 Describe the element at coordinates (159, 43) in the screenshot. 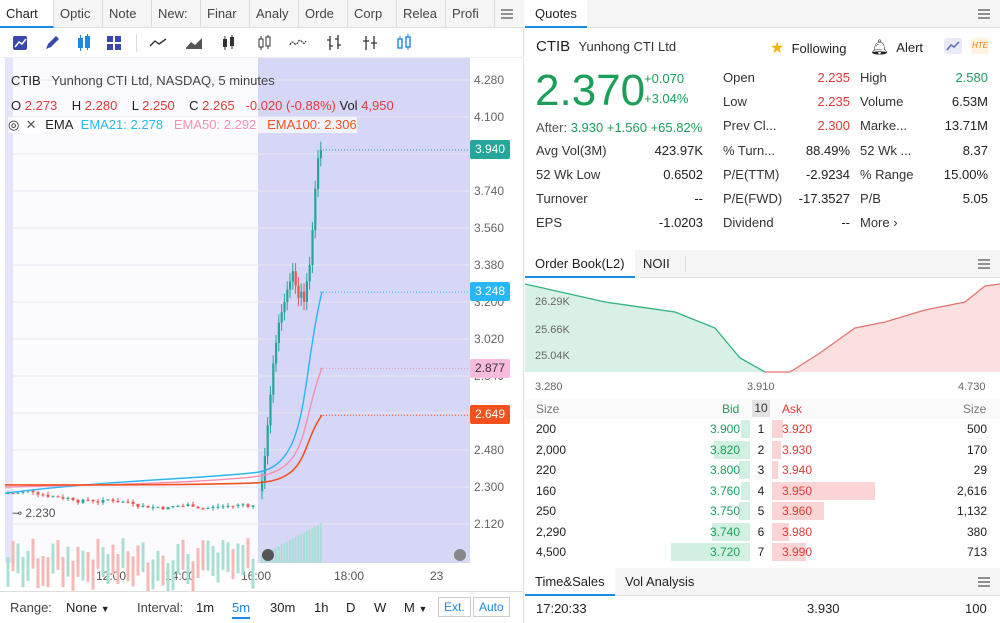

I see `line-chart-icon` at that location.